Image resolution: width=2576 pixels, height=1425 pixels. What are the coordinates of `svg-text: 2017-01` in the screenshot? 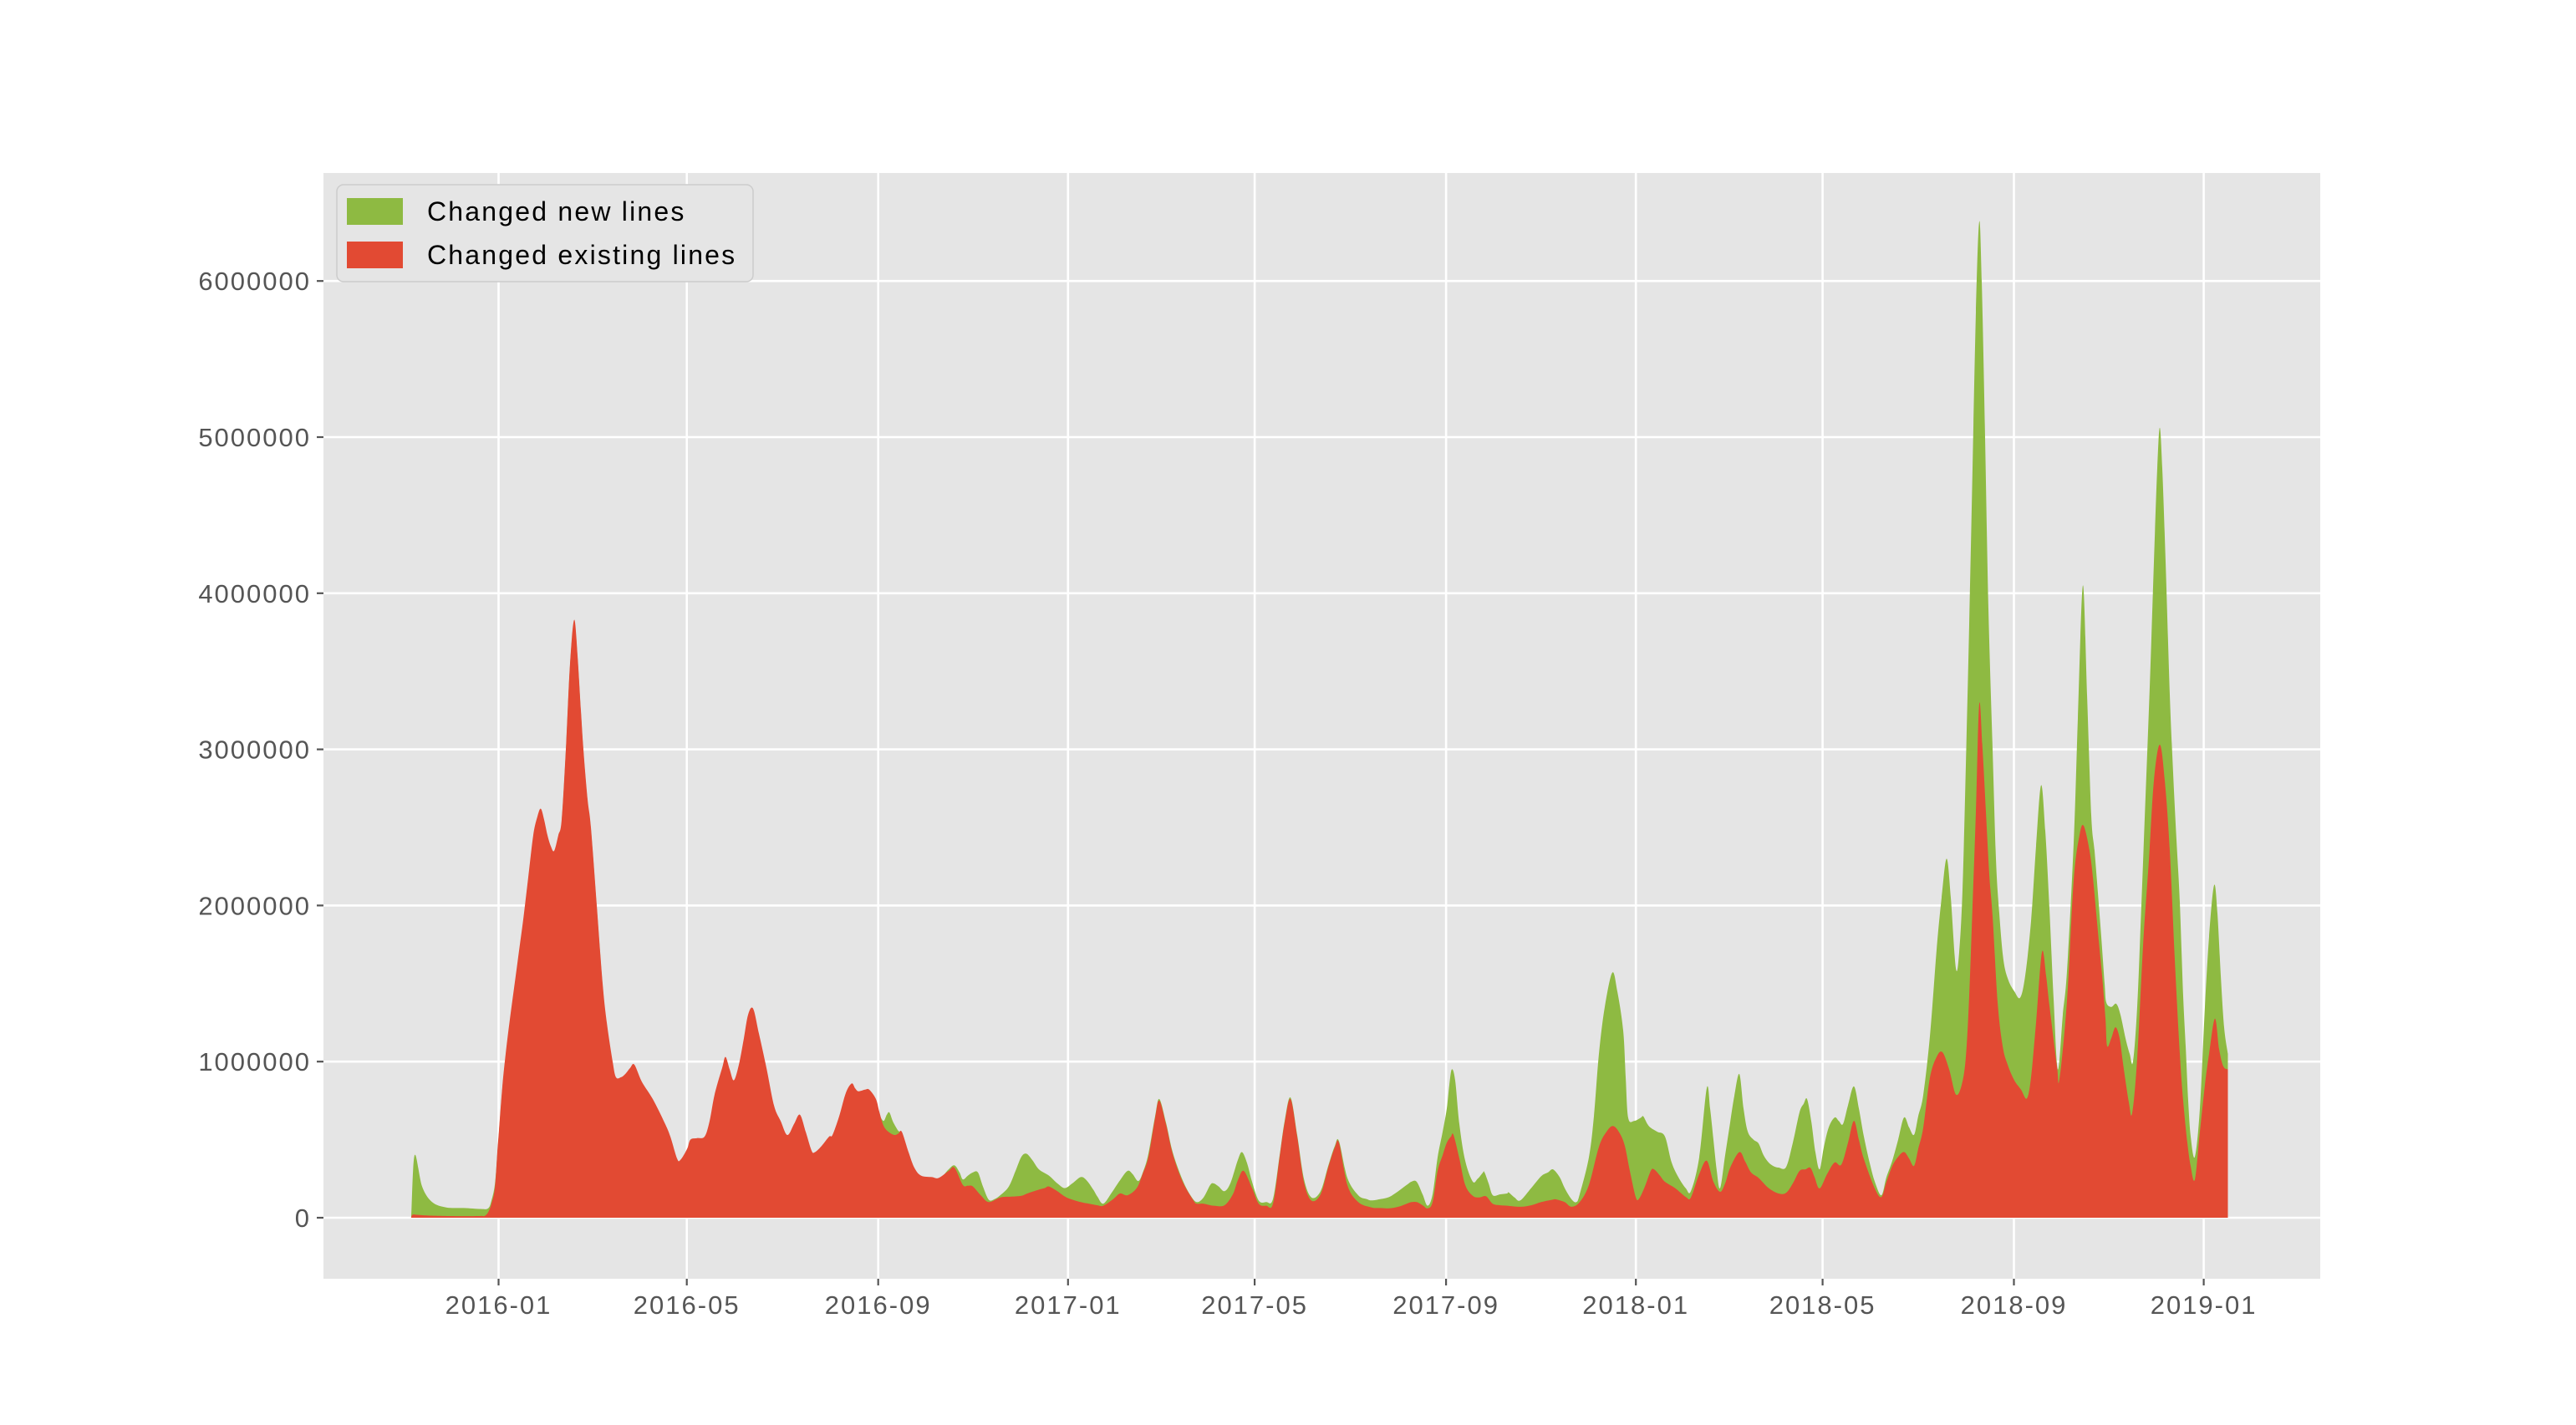 It's located at (1068, 1305).